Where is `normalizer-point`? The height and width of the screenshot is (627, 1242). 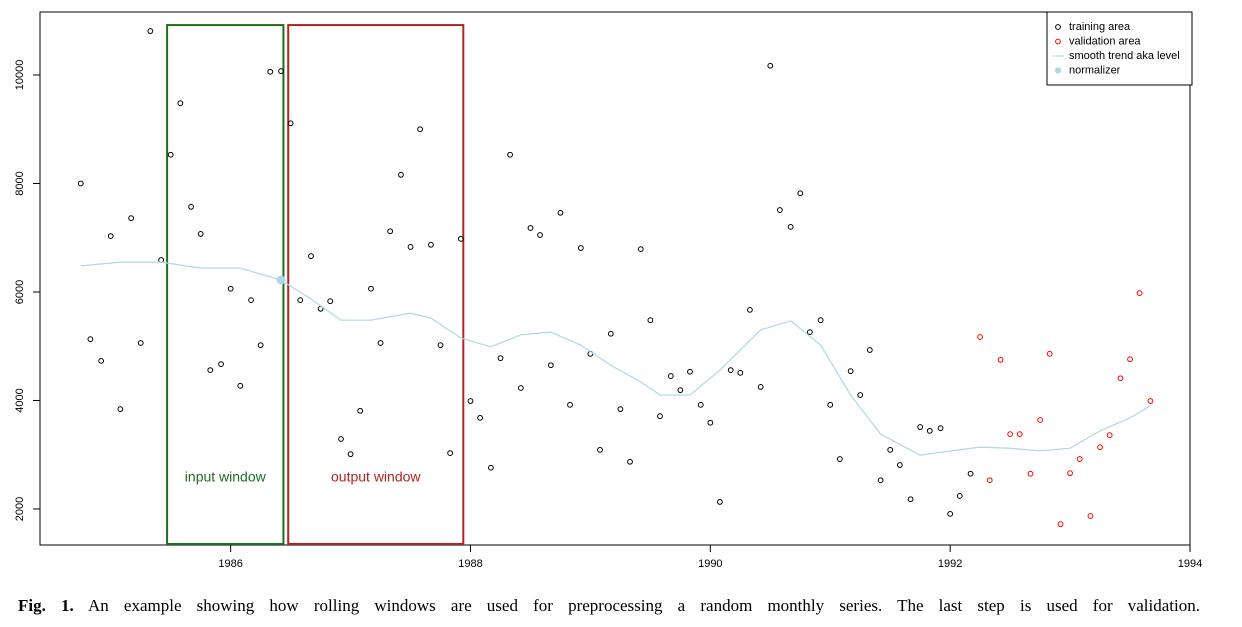 normalizer-point is located at coordinates (281, 280).